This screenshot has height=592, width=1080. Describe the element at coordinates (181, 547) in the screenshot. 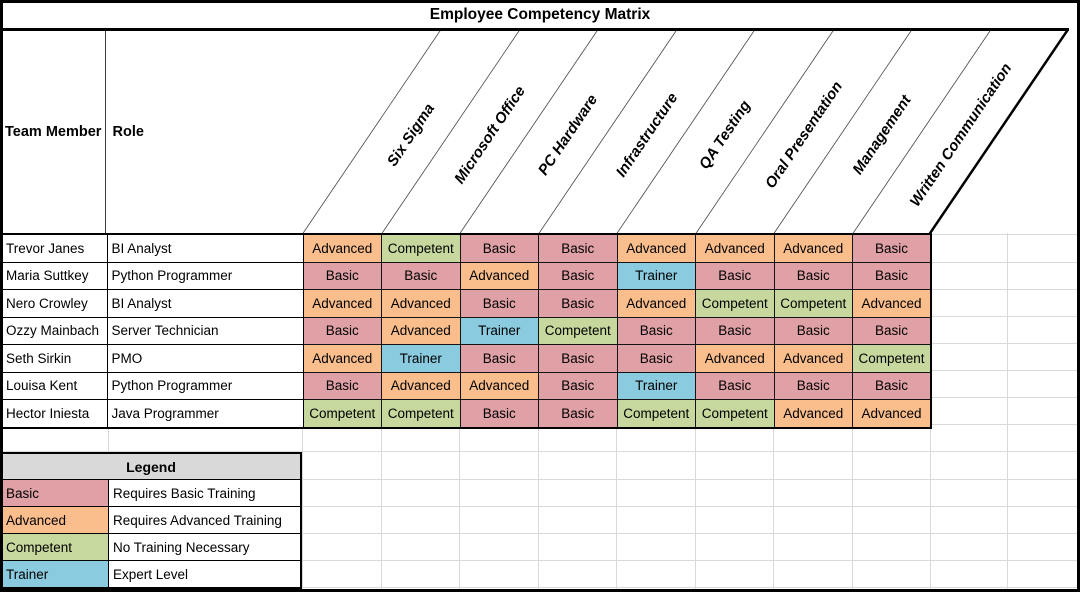

I see `legend-description-cell: No Training Necessary` at that location.